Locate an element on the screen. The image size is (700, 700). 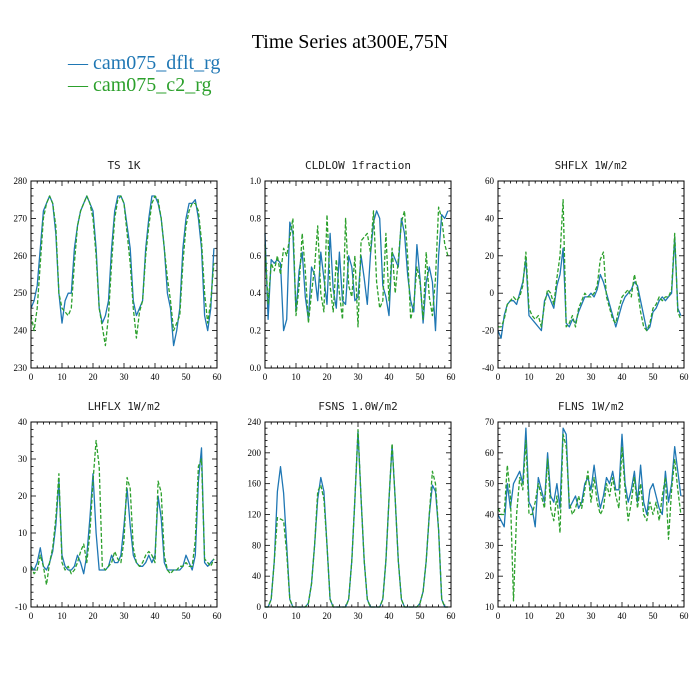
y-tick-label: 0.2 is located at coordinates (255, 331).